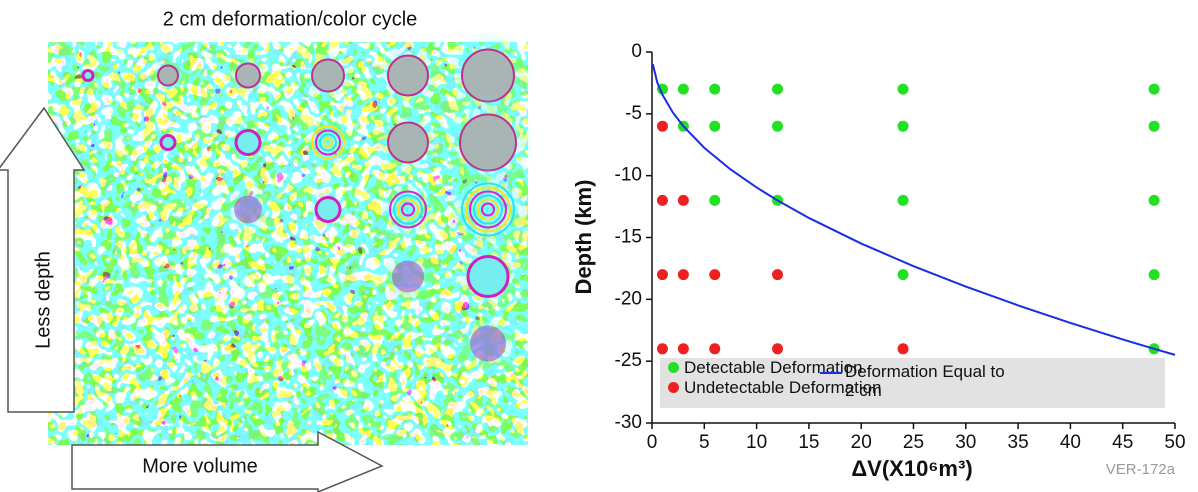  I want to click on y-tick-label: -5, so click(633, 113).